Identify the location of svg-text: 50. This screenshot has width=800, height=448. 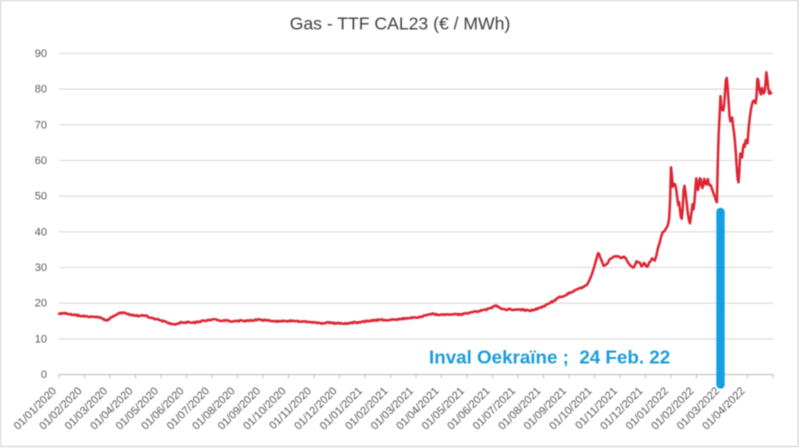
(41, 197).